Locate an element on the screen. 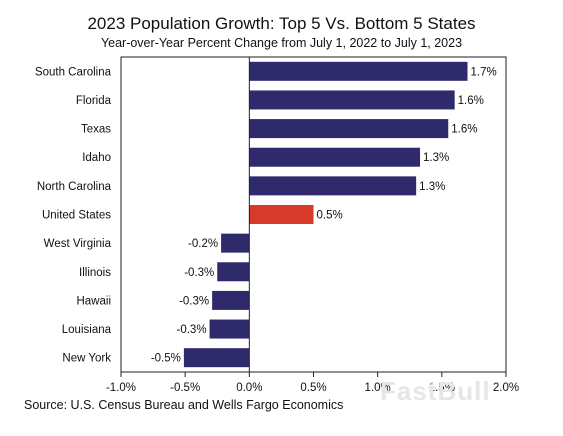 The width and height of the screenshot is (563, 436). x-tick-label: -1.0% is located at coordinates (121, 388).